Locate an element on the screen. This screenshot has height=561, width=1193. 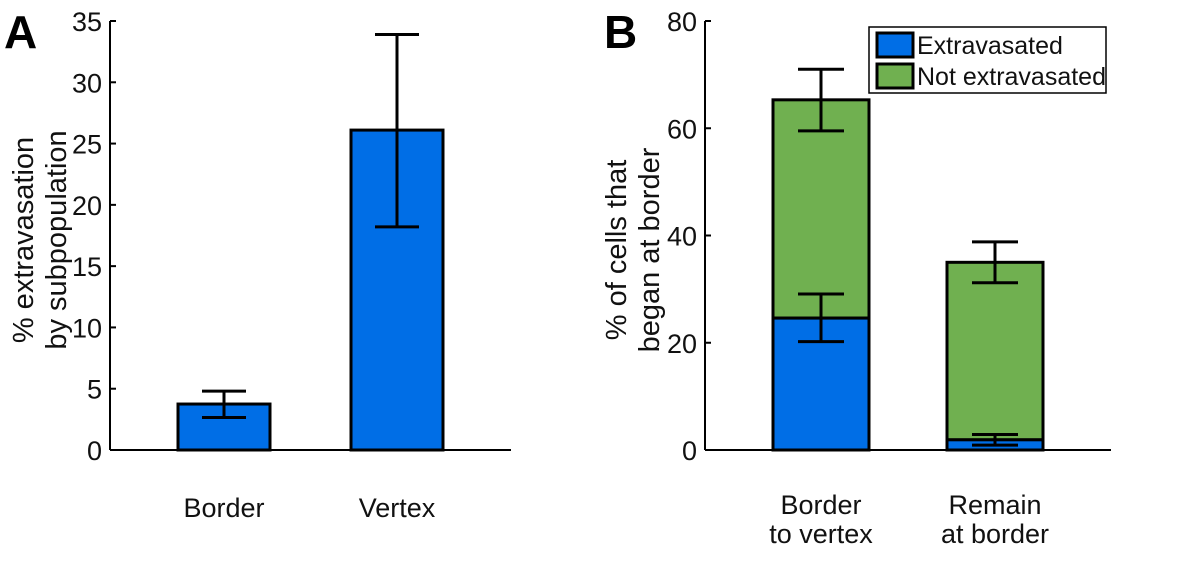
x-tick-label-line1: Border is located at coordinates (820, 505).